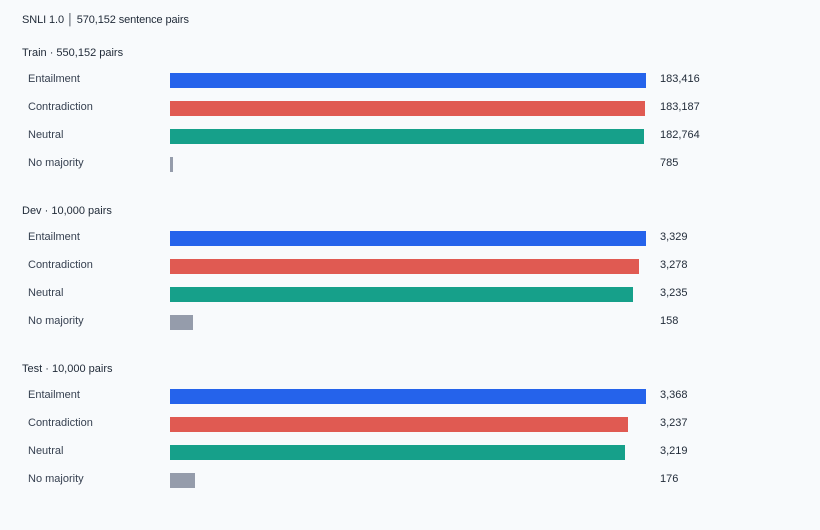  Describe the element at coordinates (60, 423) in the screenshot. I see `test-contradiction-label: Contradiction` at that location.